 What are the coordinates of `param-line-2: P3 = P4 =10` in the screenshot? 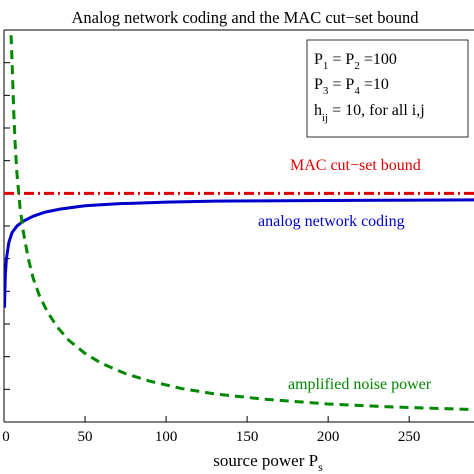 It's located at (351, 86).